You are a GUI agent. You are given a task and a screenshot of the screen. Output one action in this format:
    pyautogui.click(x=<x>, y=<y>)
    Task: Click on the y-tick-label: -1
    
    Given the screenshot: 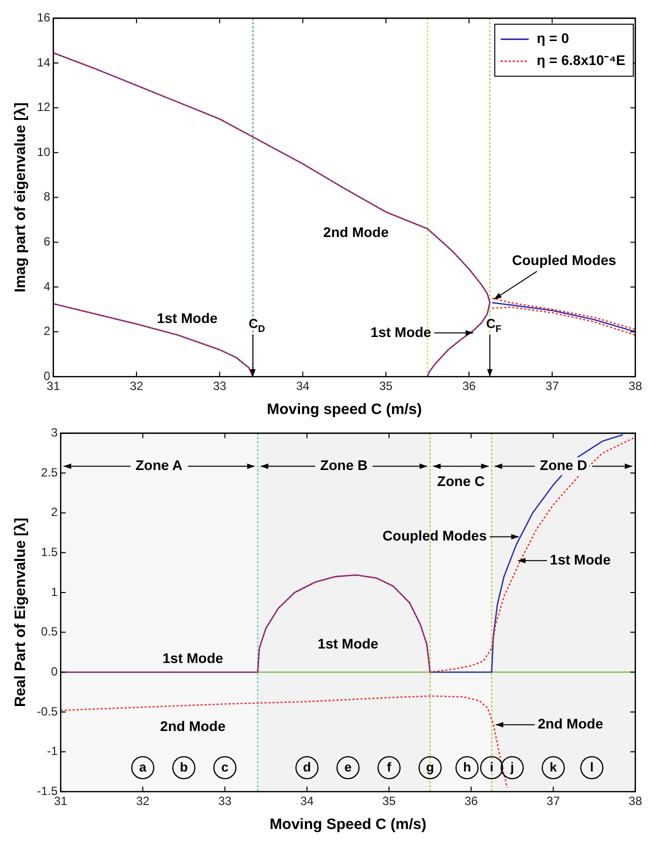 What is the action you would take?
    pyautogui.click(x=52, y=751)
    